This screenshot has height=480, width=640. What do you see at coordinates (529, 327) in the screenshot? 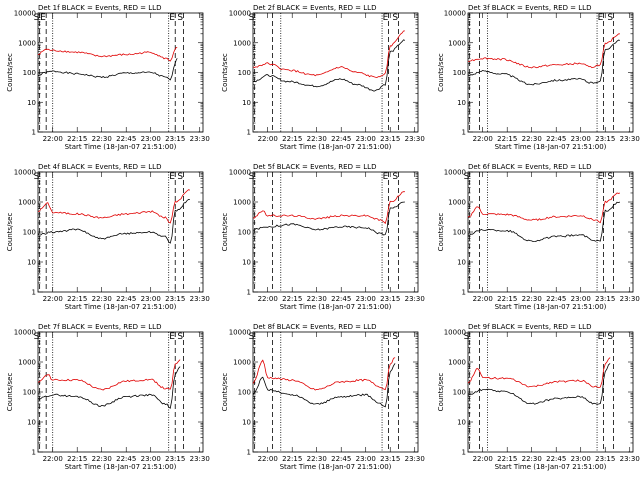
I see `panel-title: Det 9f BLACK = Events, RED = LLD` at bounding box center [529, 327].